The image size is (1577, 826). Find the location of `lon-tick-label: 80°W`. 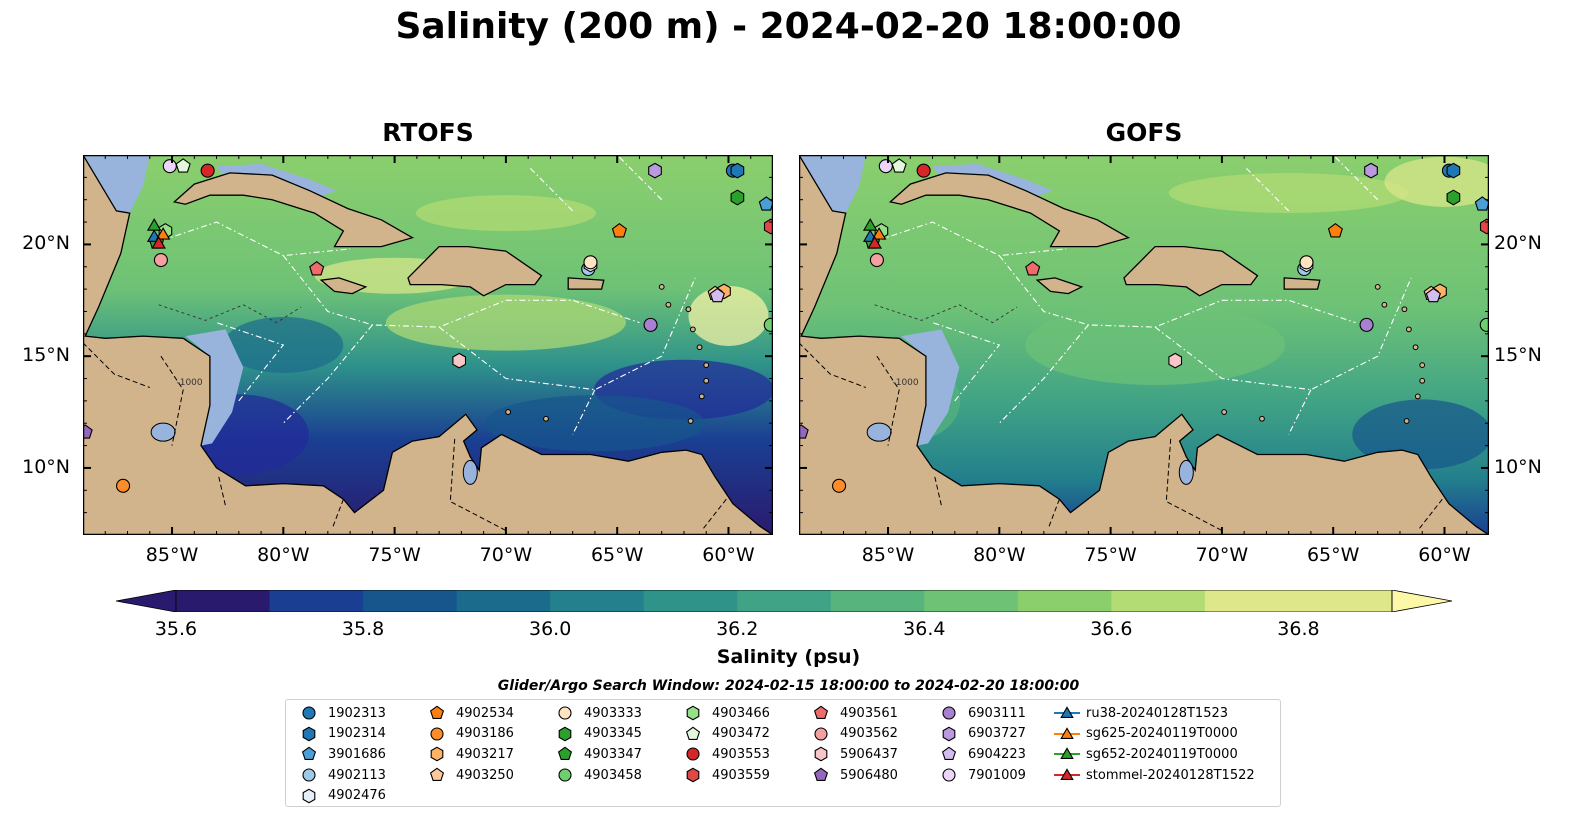

lon-tick-label: 80°W is located at coordinates (999, 555).